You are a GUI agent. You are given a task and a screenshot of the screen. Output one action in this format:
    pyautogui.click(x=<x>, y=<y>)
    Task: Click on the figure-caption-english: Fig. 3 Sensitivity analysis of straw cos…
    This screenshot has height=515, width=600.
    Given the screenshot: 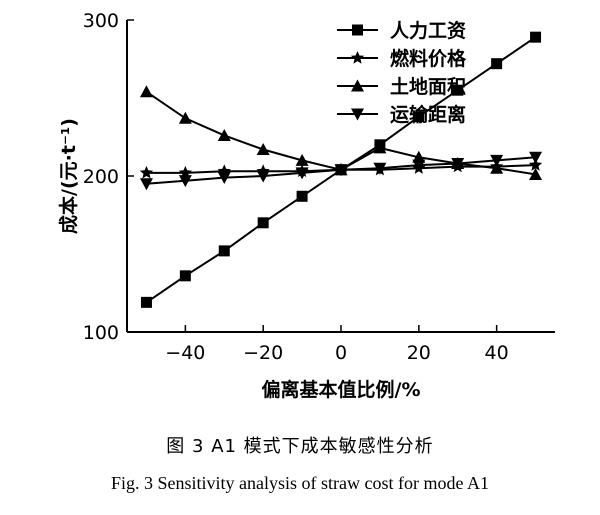 What is the action you would take?
    pyautogui.click(x=300, y=483)
    